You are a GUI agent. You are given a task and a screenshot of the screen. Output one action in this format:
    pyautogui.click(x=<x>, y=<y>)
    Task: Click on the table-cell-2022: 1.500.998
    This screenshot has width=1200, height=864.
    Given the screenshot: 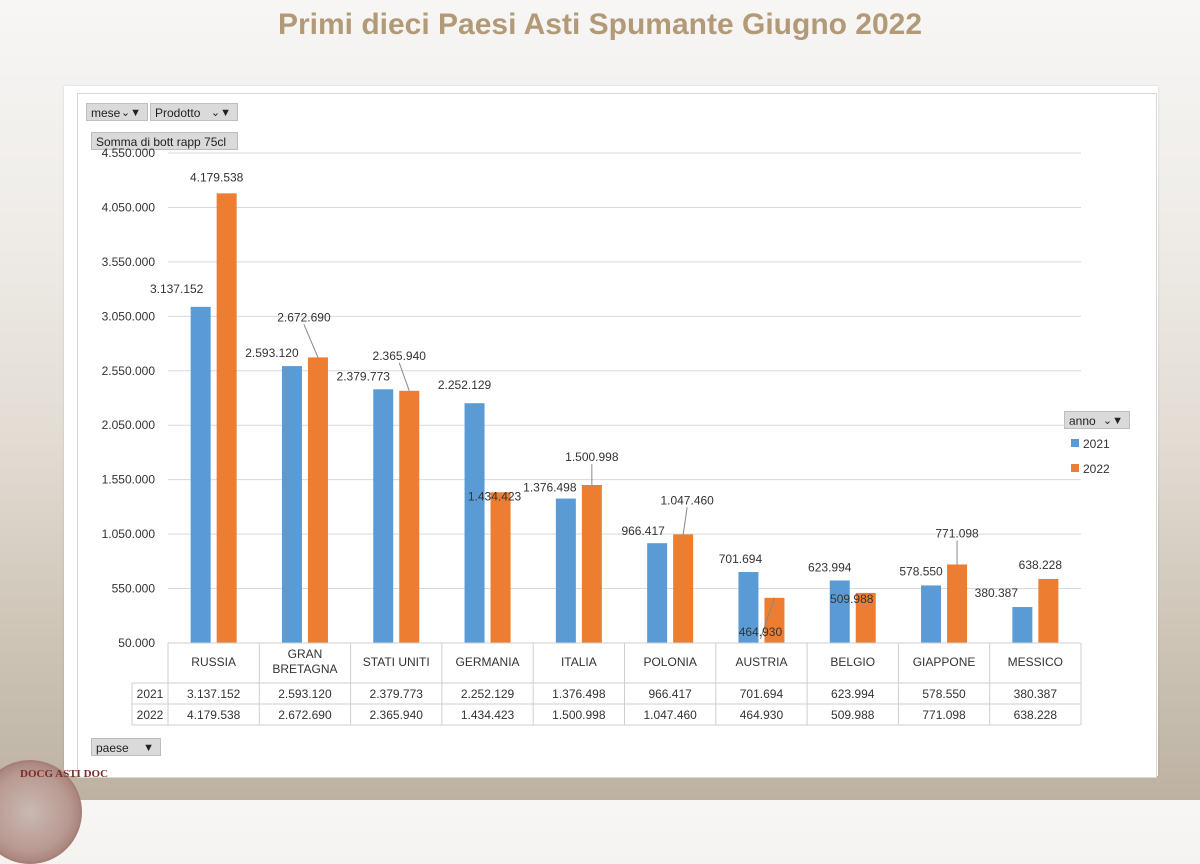 What is the action you would take?
    pyautogui.click(x=579, y=715)
    